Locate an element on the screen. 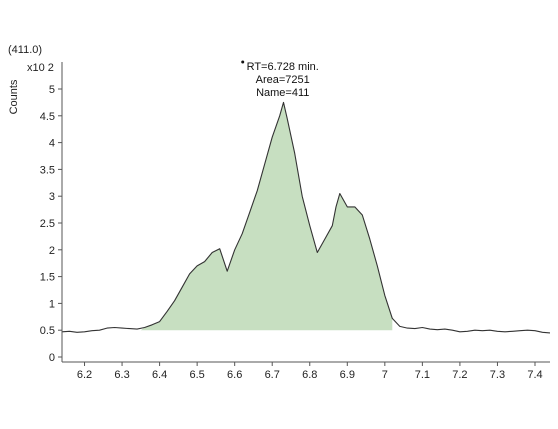 The height and width of the screenshot is (429, 558). x-tick-label: 6.8 is located at coordinates (309, 375).